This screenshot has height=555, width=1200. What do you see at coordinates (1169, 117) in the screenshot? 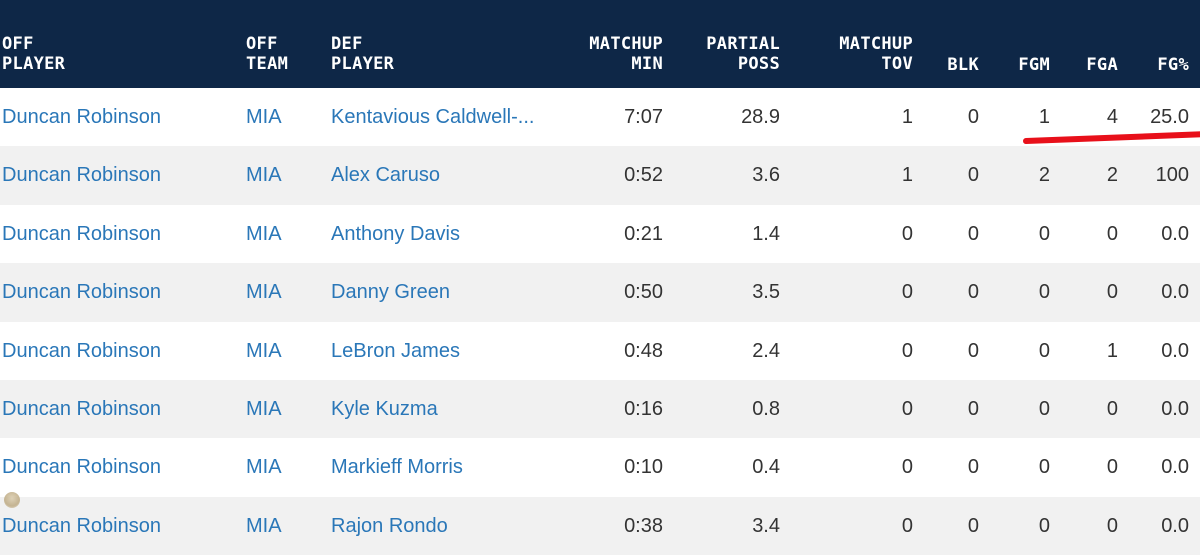
I see `fg-pct-cell: 25.0` at bounding box center [1169, 117].